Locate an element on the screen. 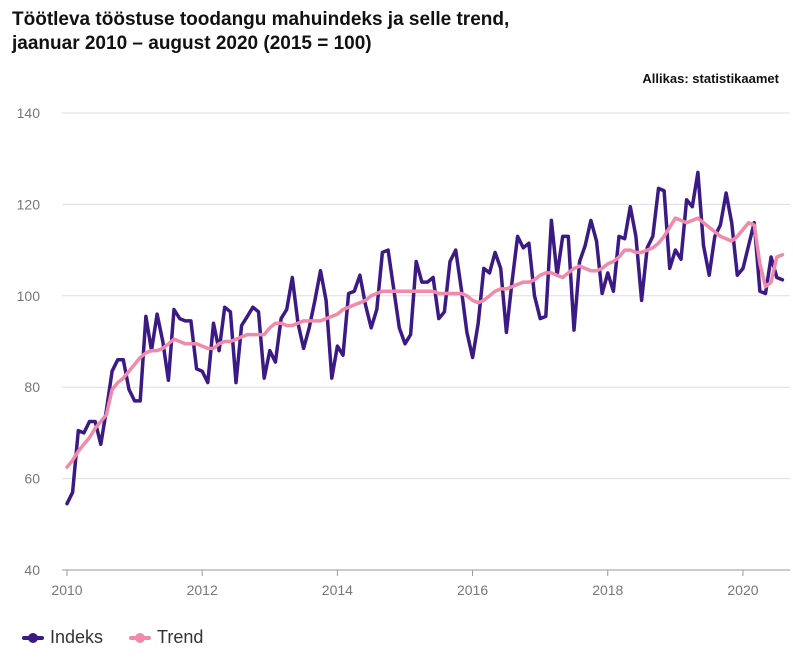  y-tick-label: 40 is located at coordinates (32, 570).